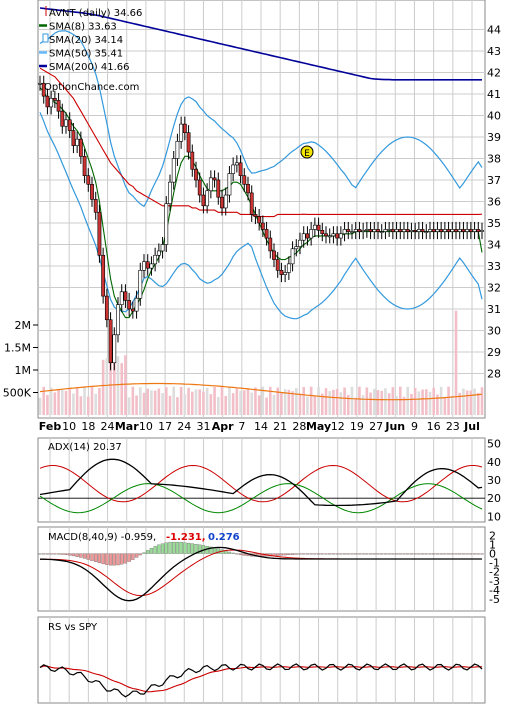 This screenshot has width=526, height=706. Describe the element at coordinates (492, 535) in the screenshot. I see `macd-tick-label: 2` at that location.